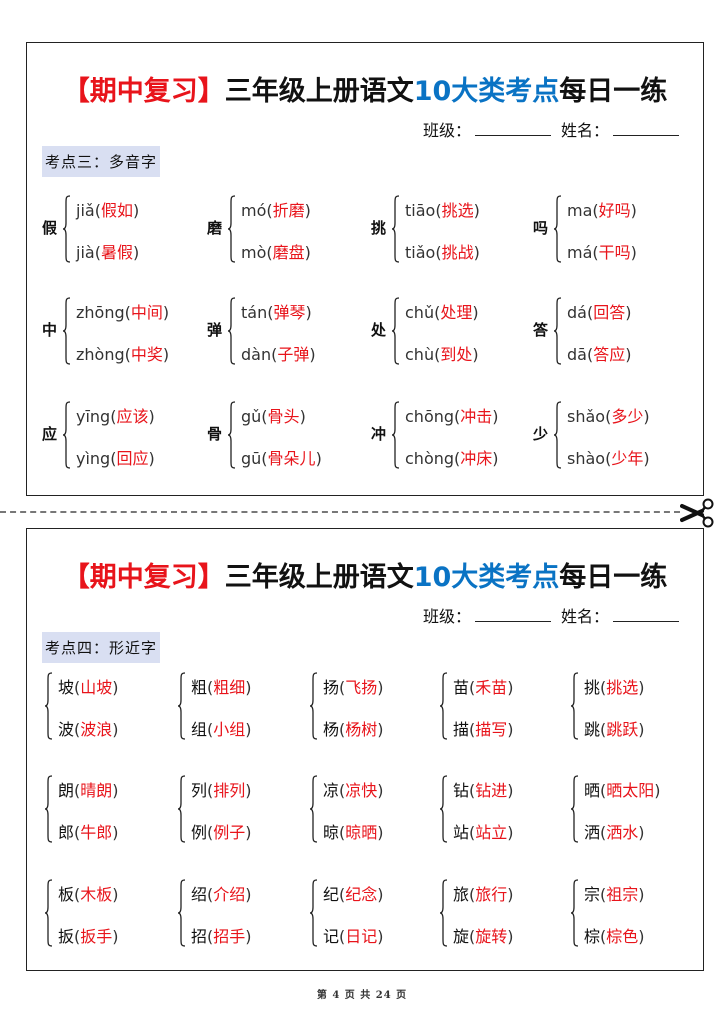  I want to click on character: 列, so click(199, 790).